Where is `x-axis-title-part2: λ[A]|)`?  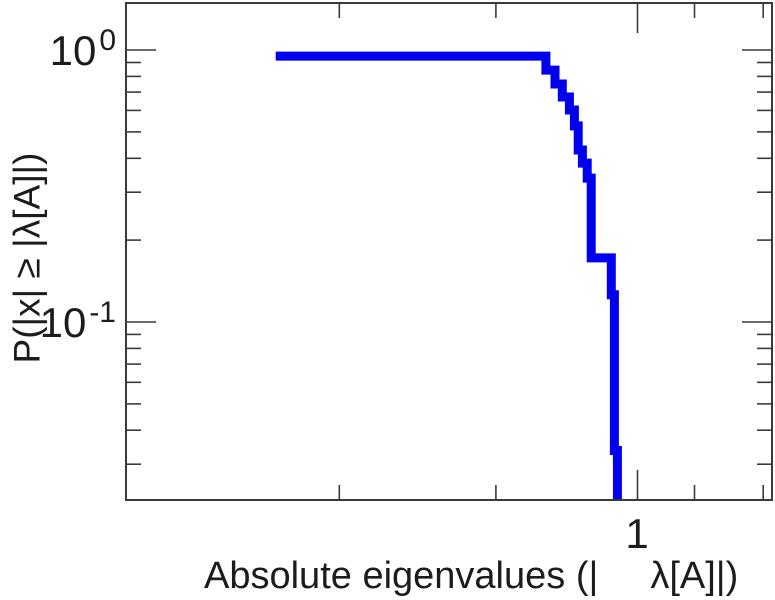
x-axis-title-part2: λ[A]|) is located at coordinates (694, 576).